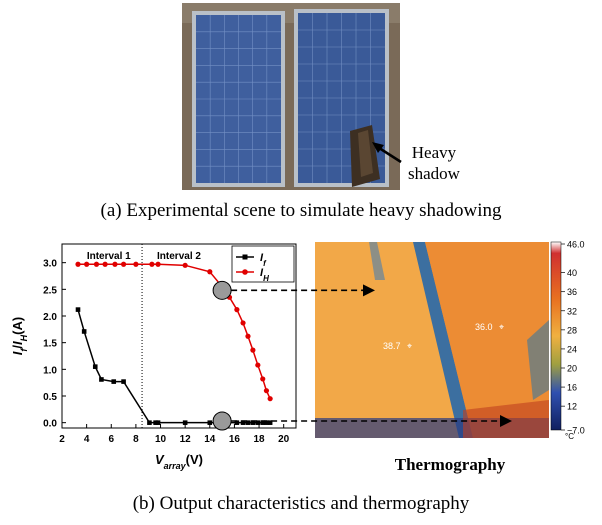 This screenshot has height=525, width=602. I want to click on x-tick-label: 6, so click(111, 439).